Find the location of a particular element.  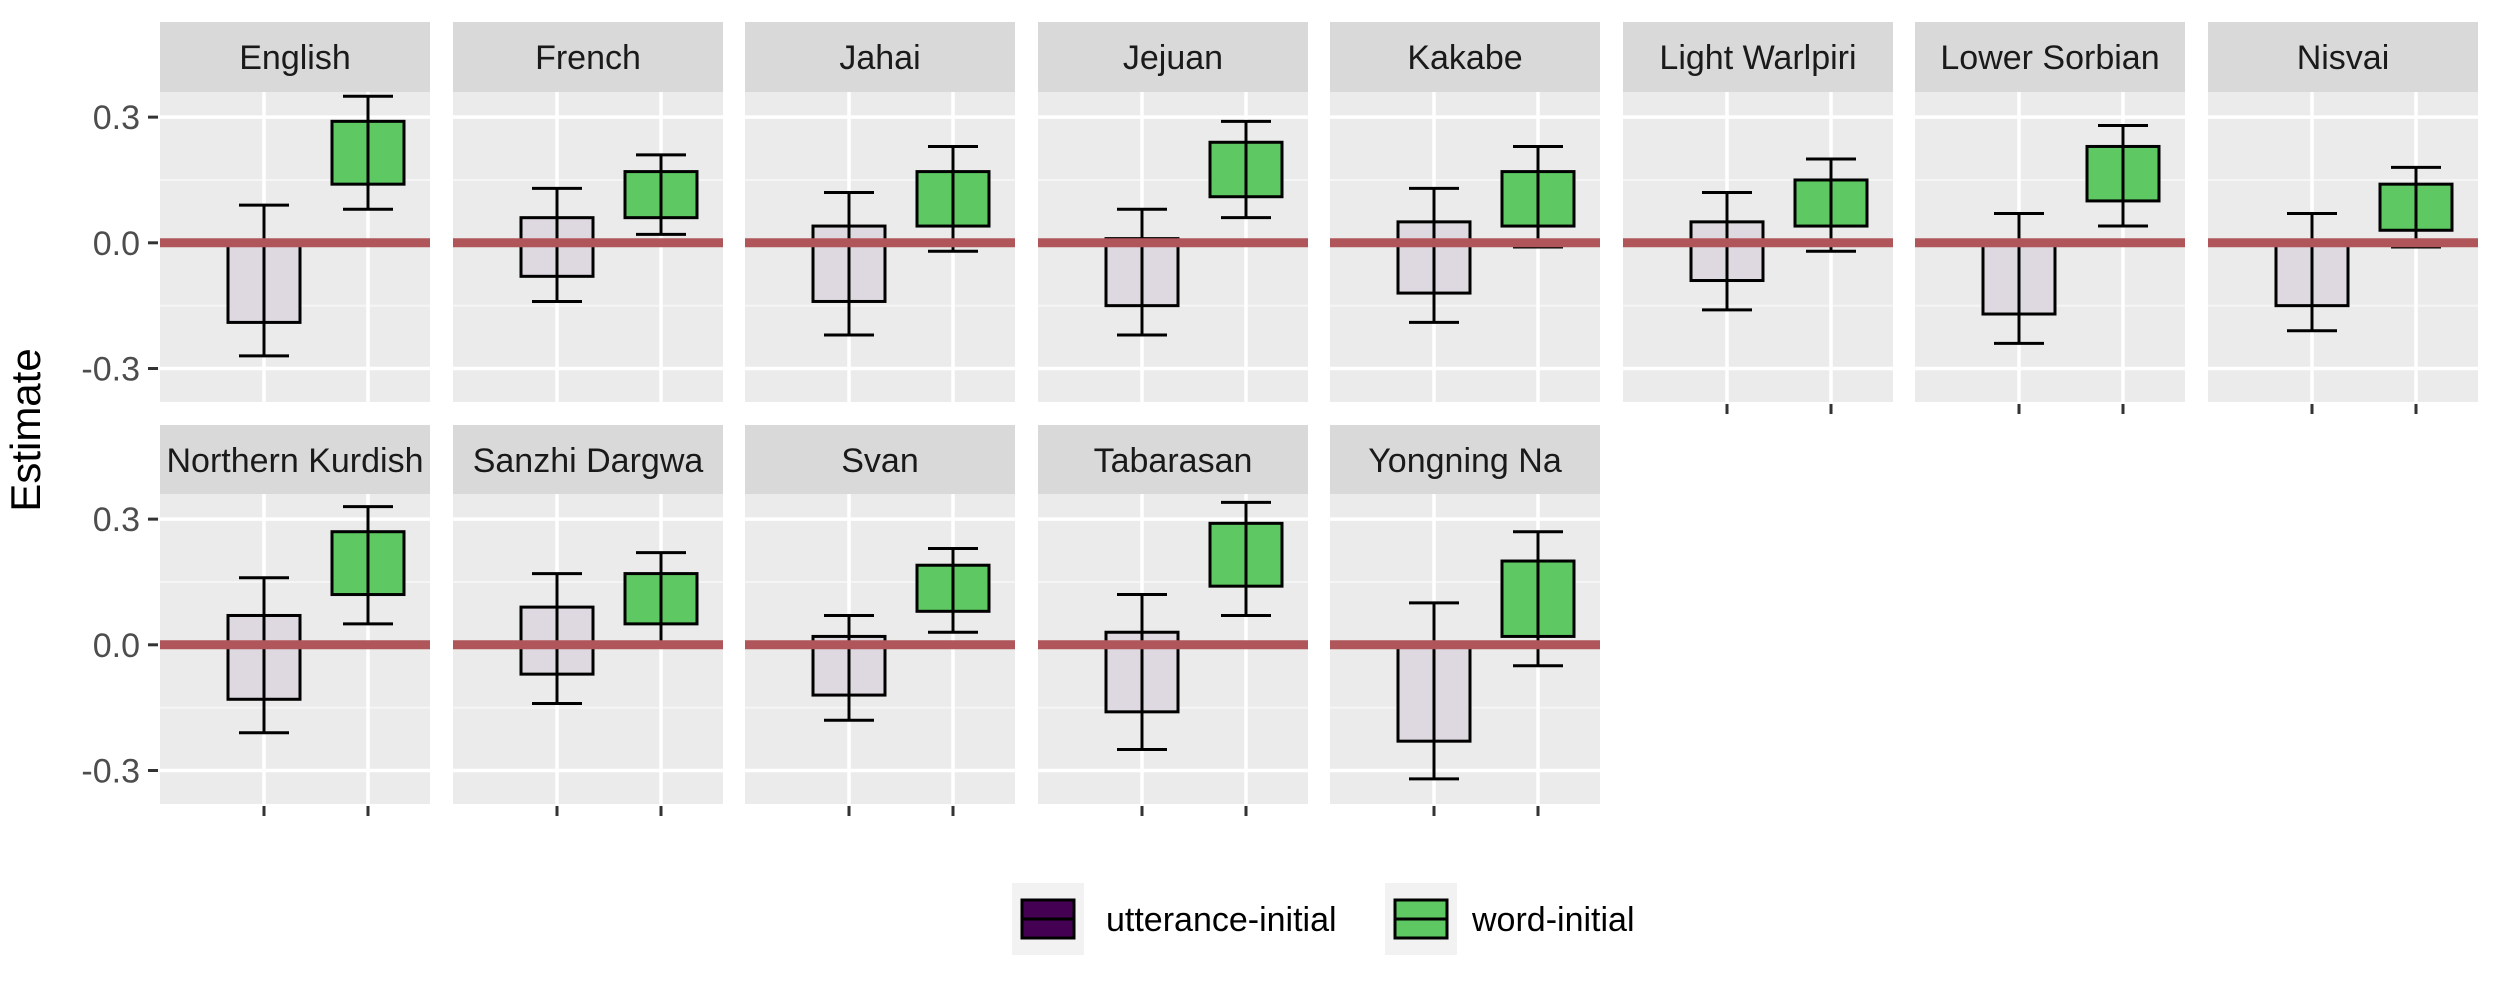

facet-label: Tabarasan is located at coordinates (1173, 461).